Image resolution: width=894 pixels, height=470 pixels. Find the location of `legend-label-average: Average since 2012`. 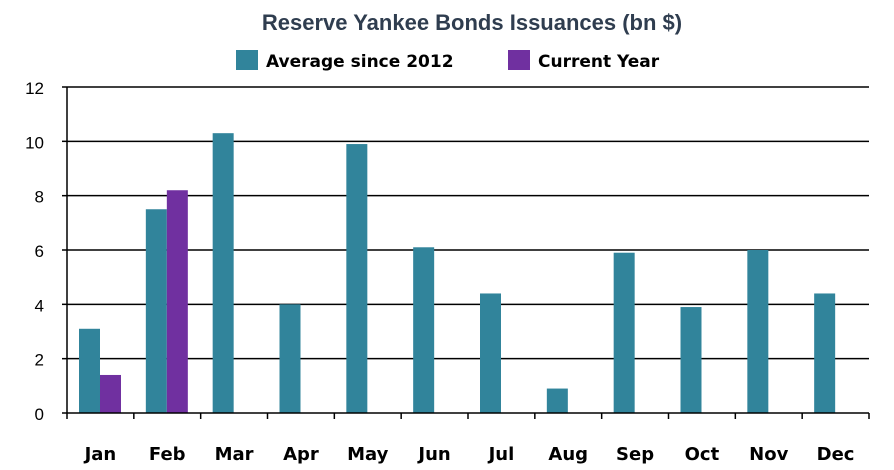

legend-label-average: Average since 2012 is located at coordinates (360, 62).